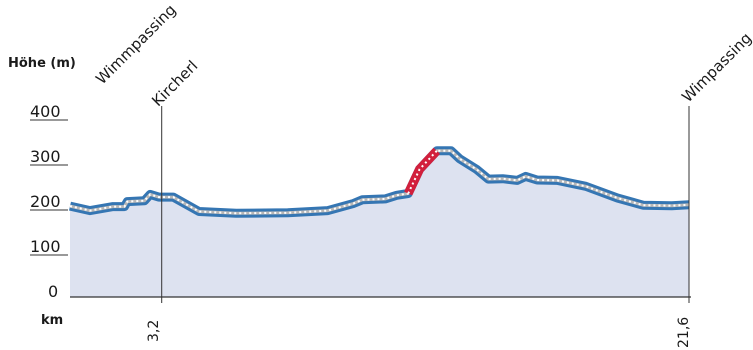 Image resolution: width=753 pixels, height=350 pixels. Describe the element at coordinates (45, 246) in the screenshot. I see `y-tick-label: 100` at that location.